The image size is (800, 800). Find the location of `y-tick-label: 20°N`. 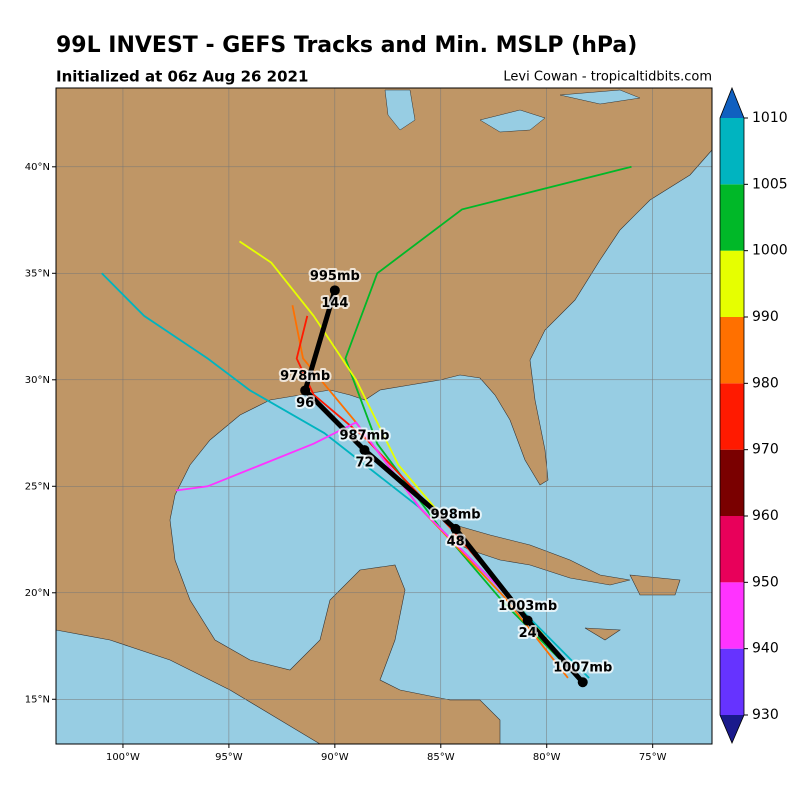

y-tick-label: 20°N is located at coordinates (37, 593).